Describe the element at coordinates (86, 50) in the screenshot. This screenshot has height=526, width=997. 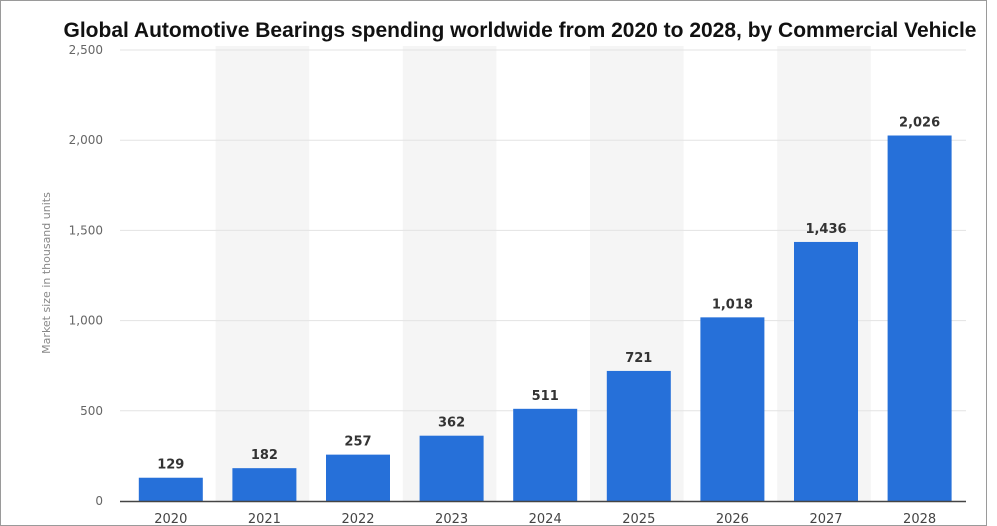
I see `y-tick-label: 2,500` at that location.